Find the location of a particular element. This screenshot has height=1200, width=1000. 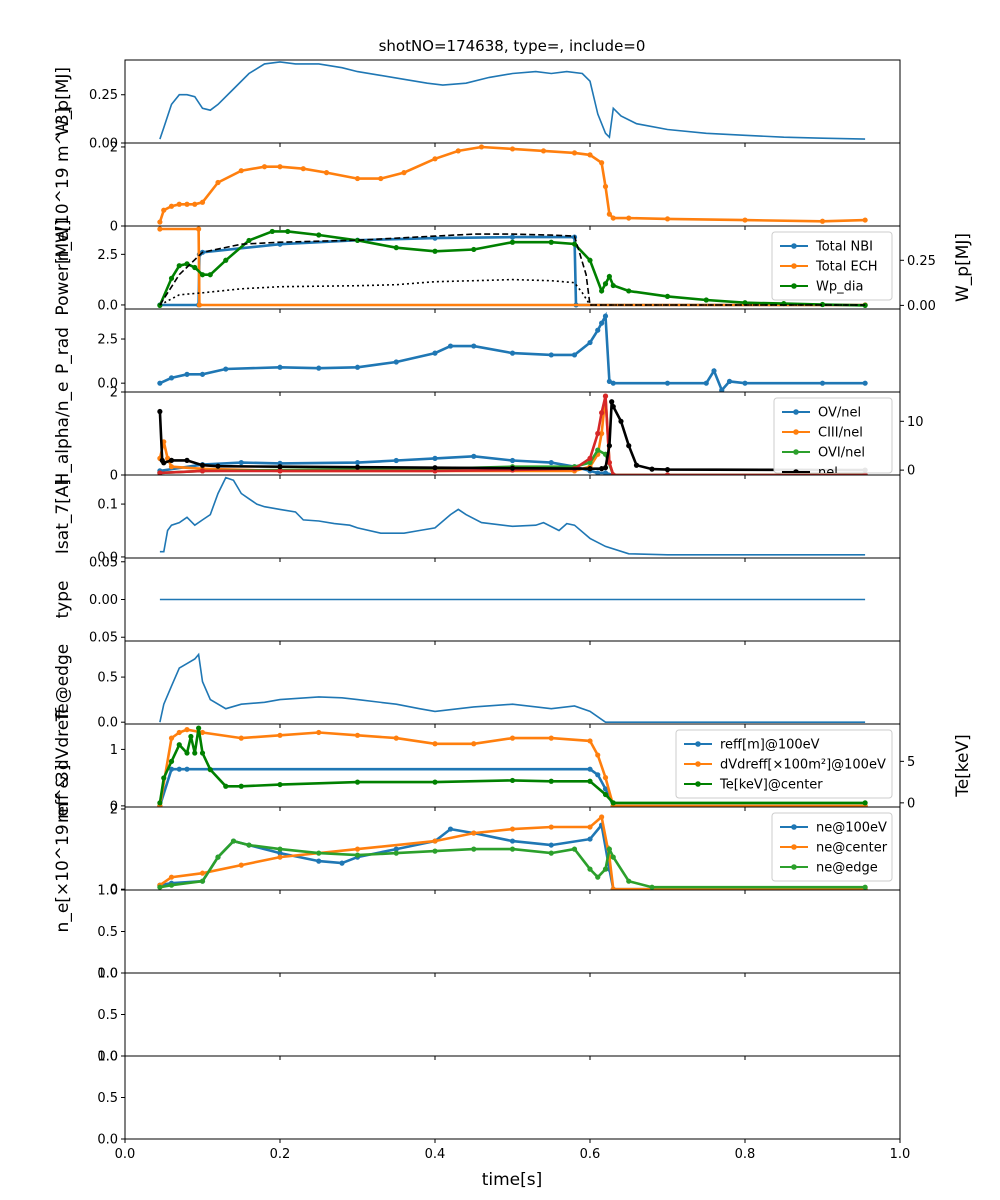

y2-tick-label: 0.25 is located at coordinates (921, 261).